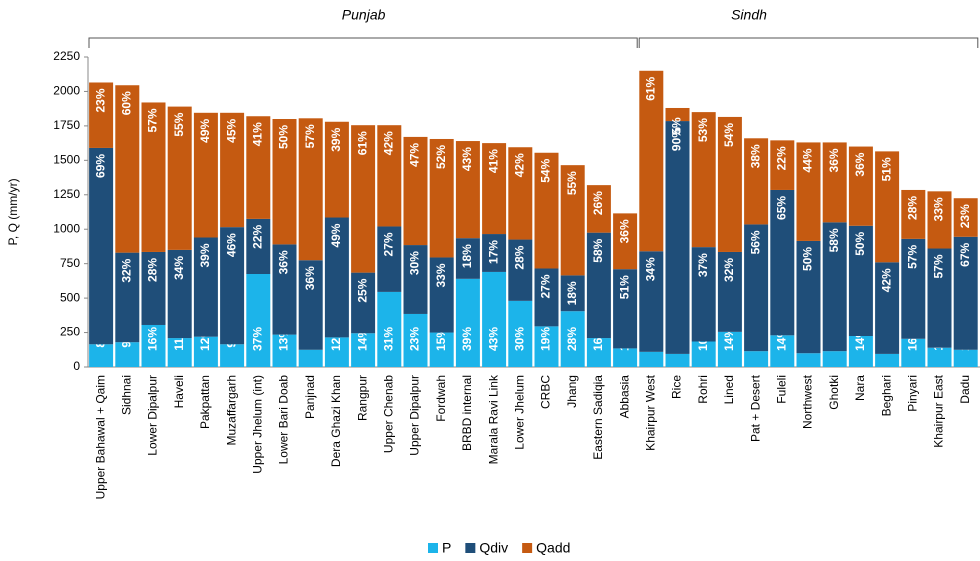 This screenshot has height=561, width=980. Describe the element at coordinates (205, 130) in the screenshot. I see `value-label: 49%` at that location.